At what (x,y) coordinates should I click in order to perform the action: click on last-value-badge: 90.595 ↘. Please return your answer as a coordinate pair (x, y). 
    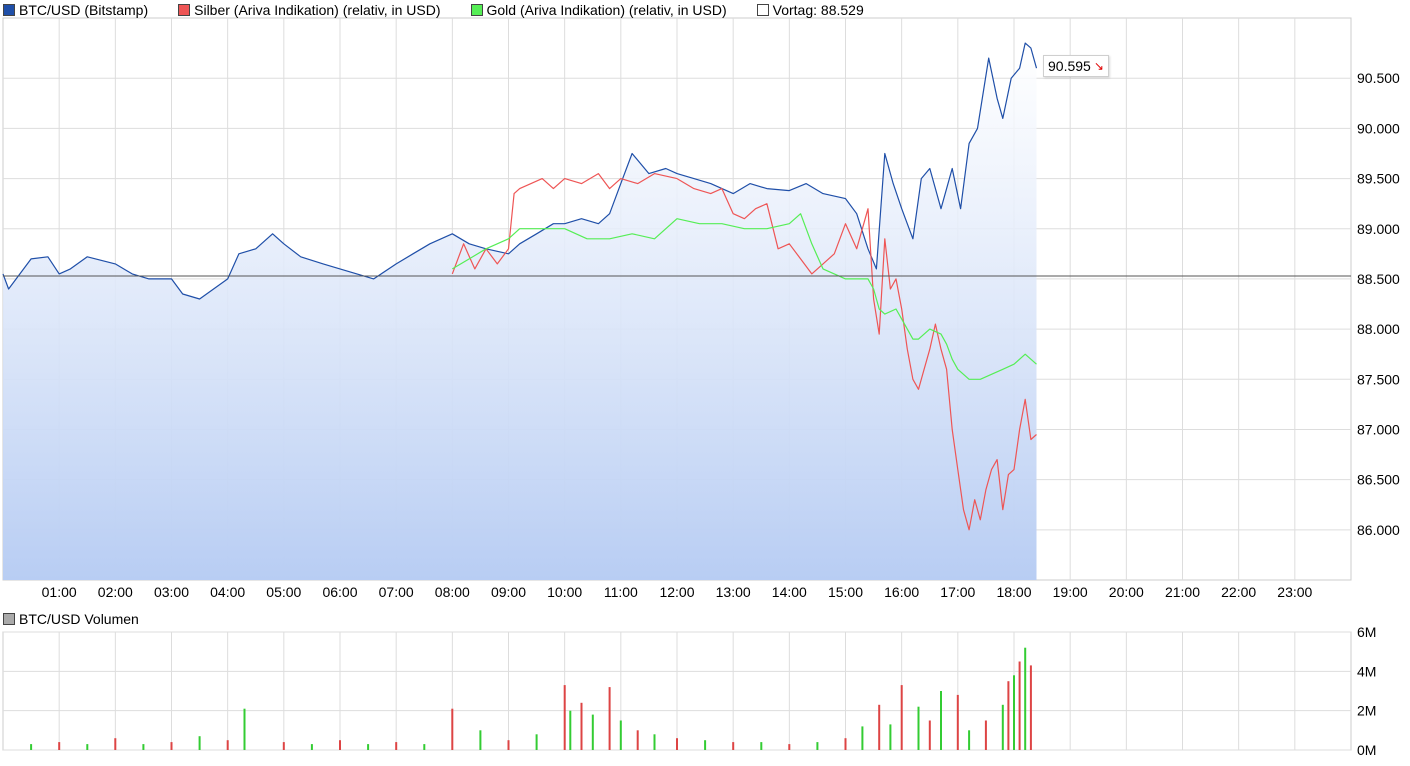
    Looking at the image, I should click on (1076, 66).